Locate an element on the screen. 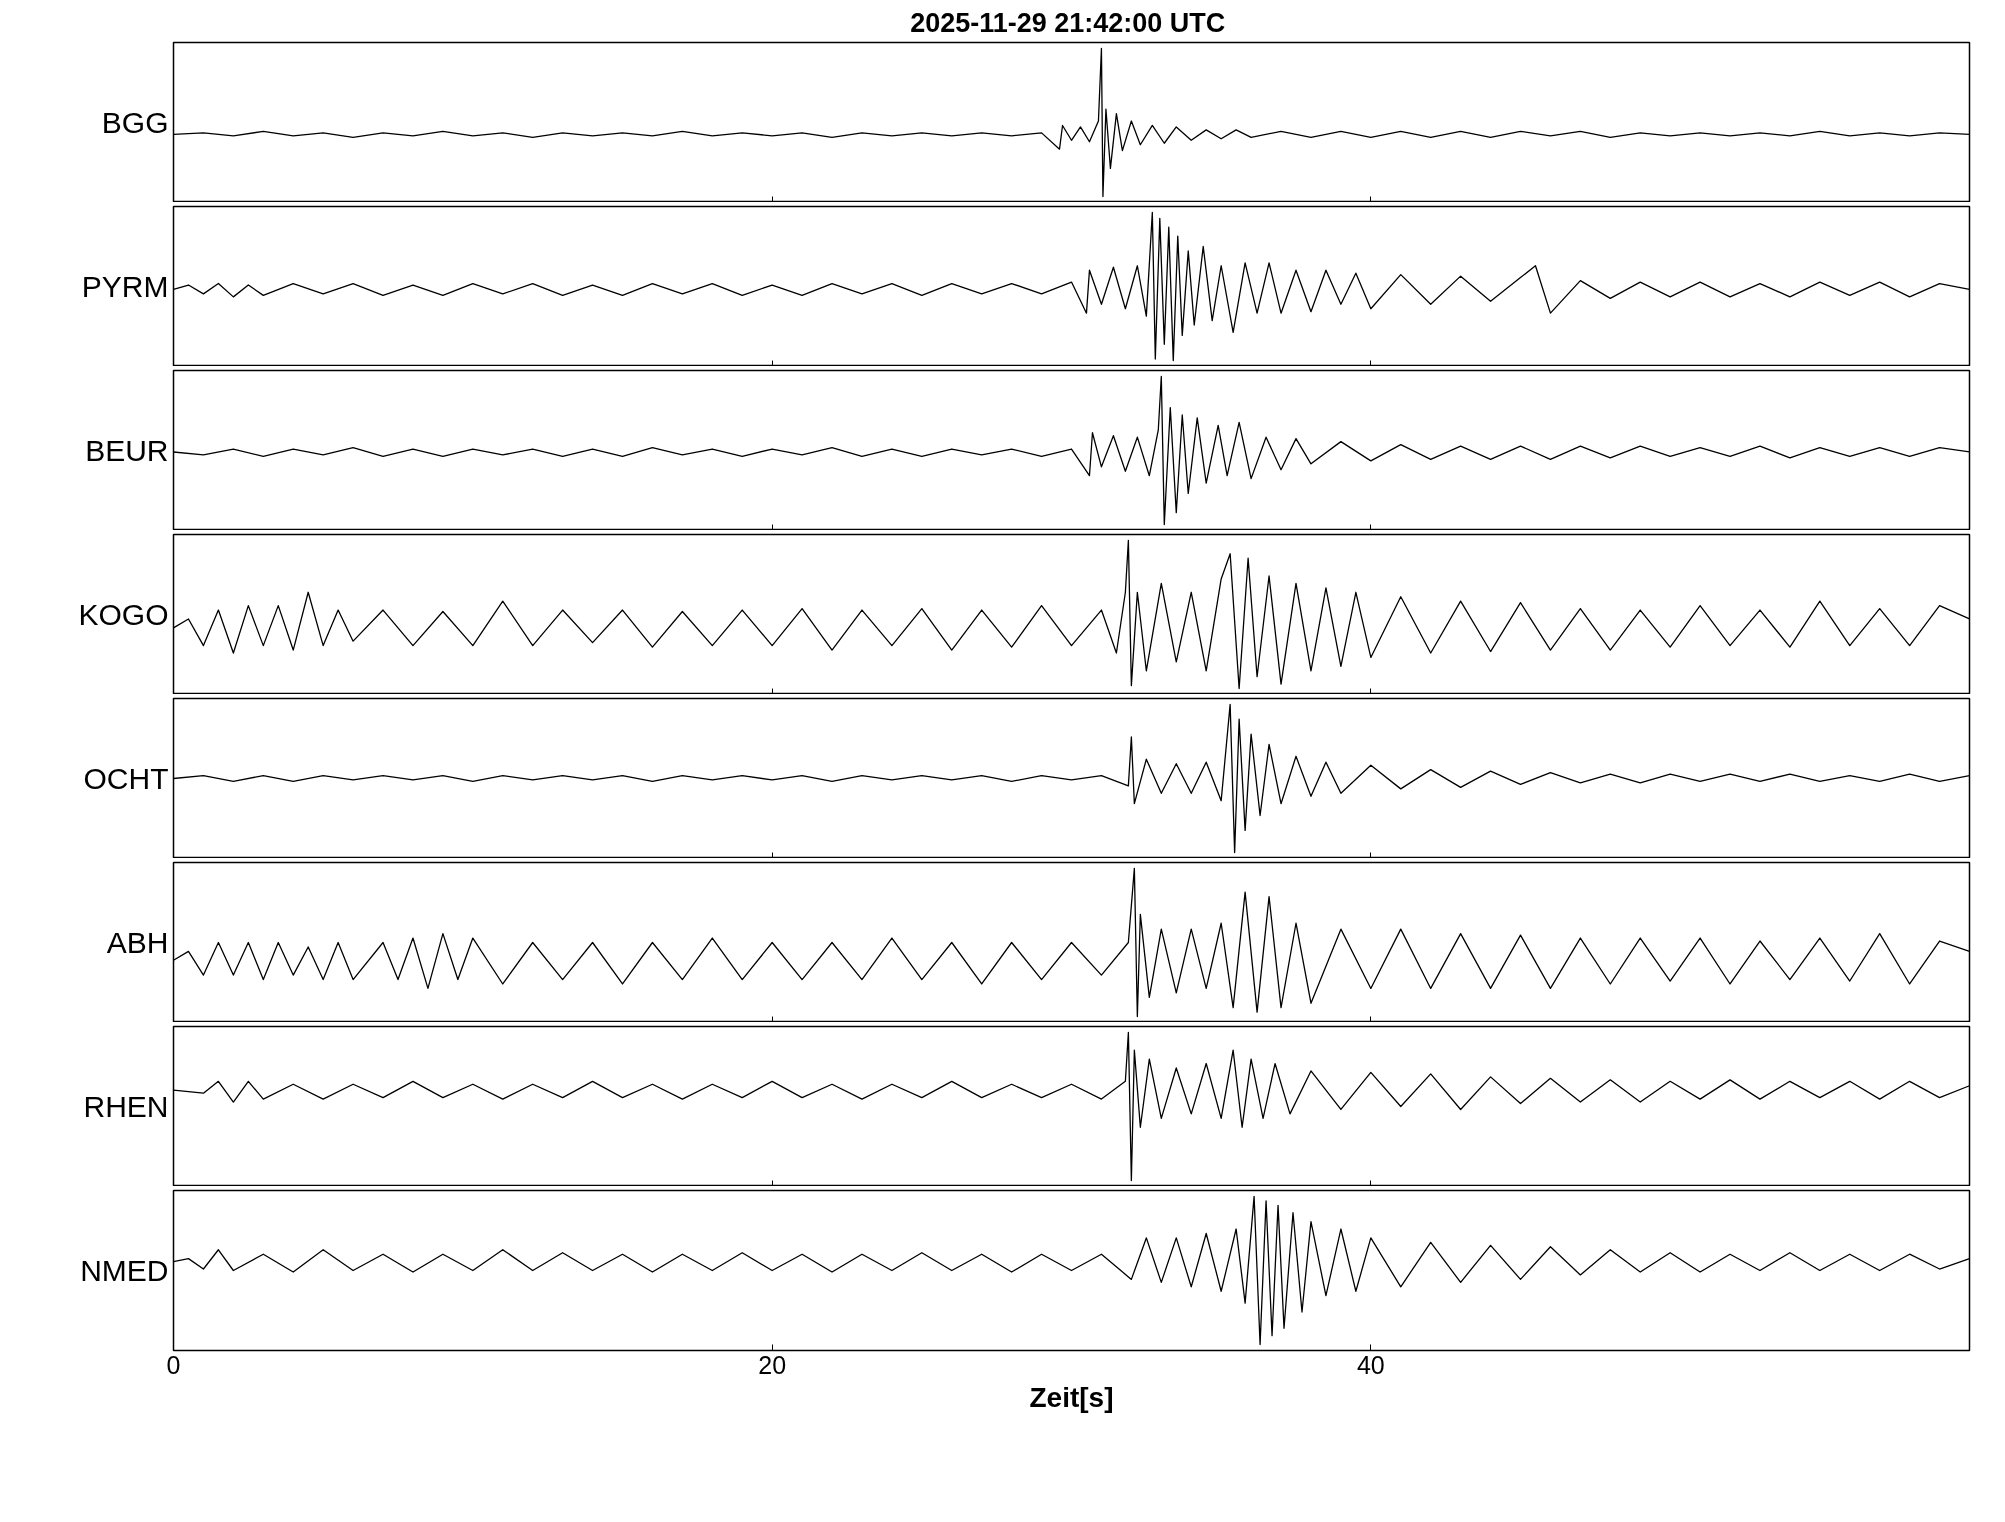 The image size is (2005, 1522). y-axis-title: BGG is located at coordinates (135, 122).